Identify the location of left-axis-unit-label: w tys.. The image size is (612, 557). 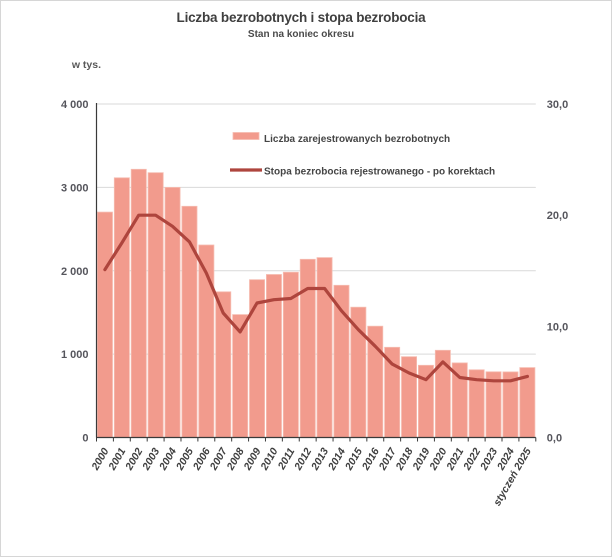
(86, 65).